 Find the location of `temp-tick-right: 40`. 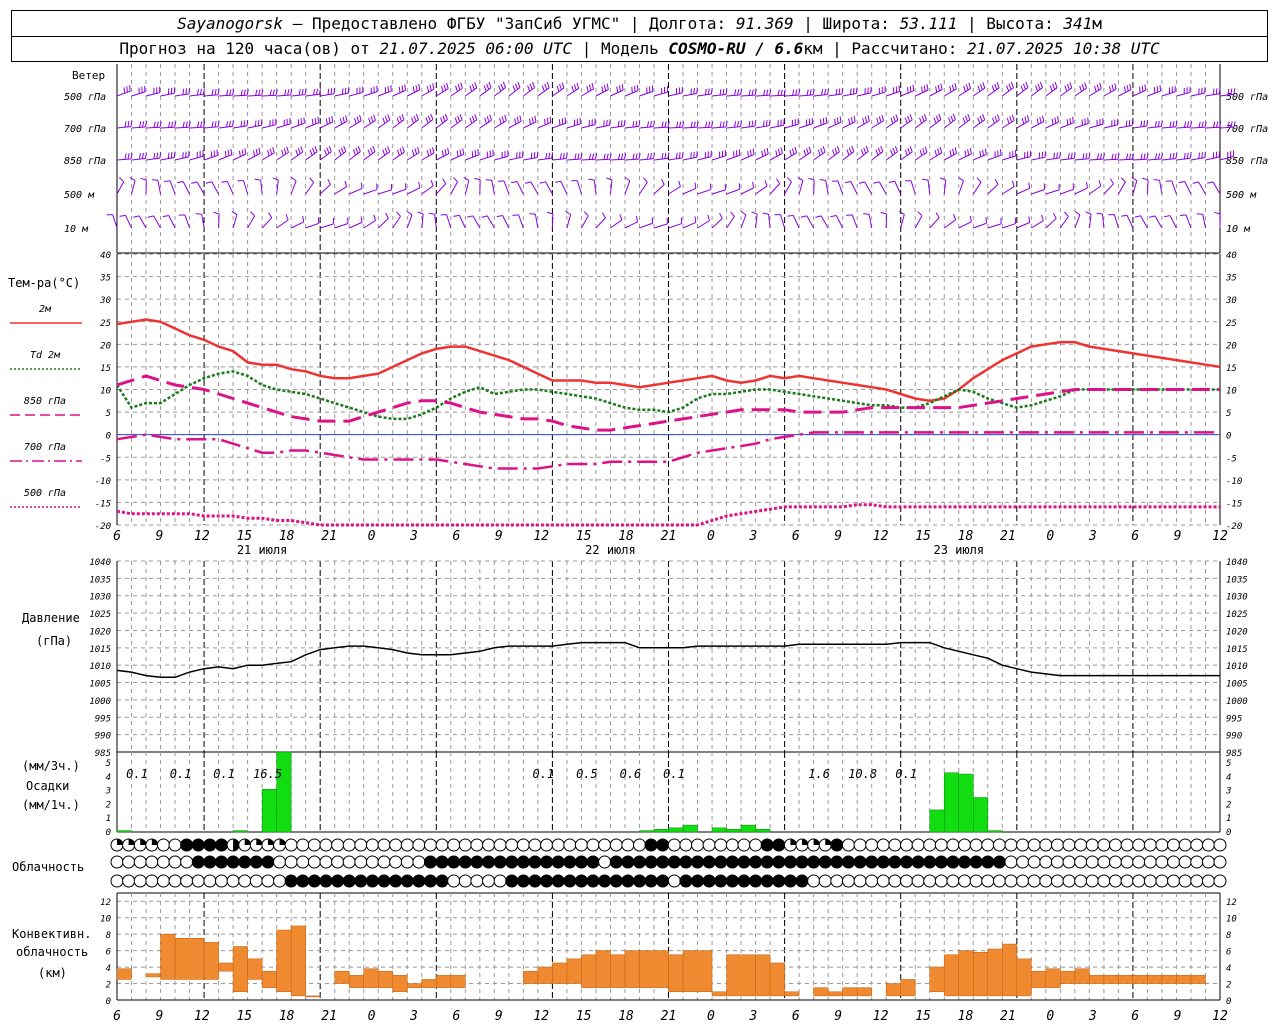

temp-tick-right: 40 is located at coordinates (1231, 256).